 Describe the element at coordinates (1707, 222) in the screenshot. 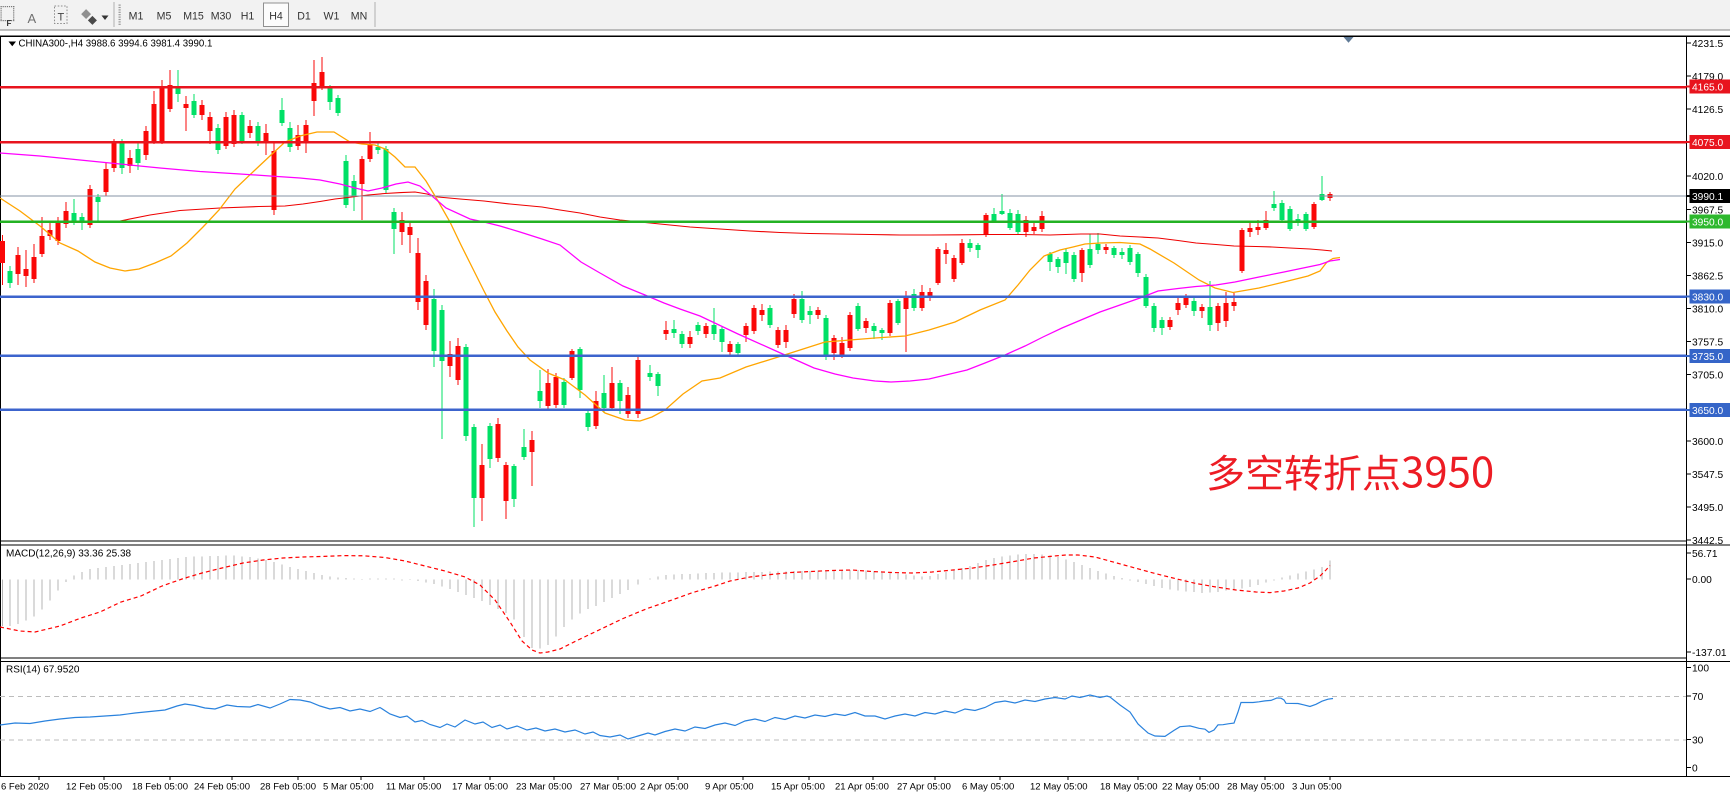

I see `svg-text: 3950.0` at that location.